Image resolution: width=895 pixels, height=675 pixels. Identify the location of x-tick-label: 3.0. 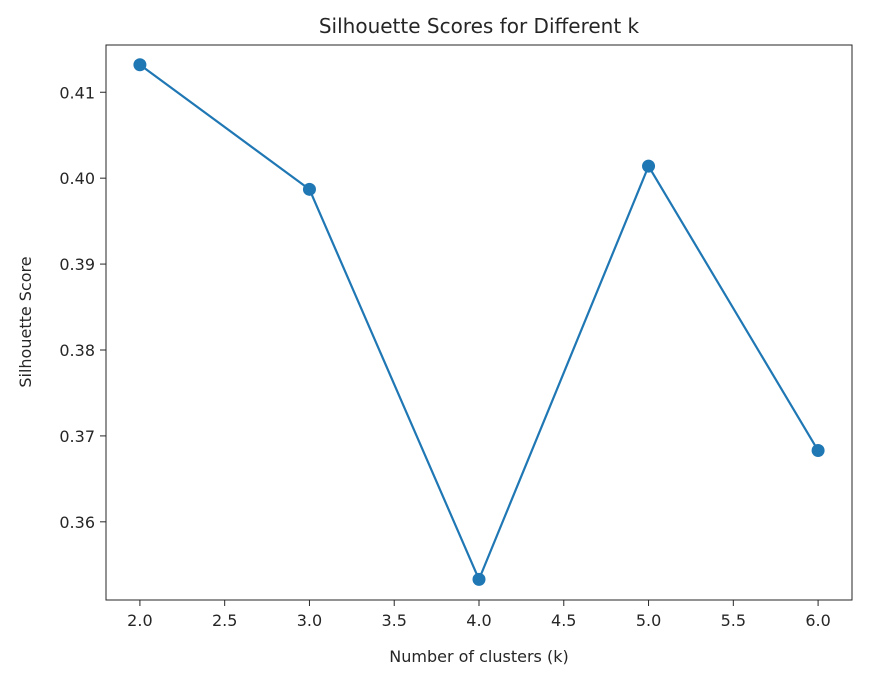
(309, 620).